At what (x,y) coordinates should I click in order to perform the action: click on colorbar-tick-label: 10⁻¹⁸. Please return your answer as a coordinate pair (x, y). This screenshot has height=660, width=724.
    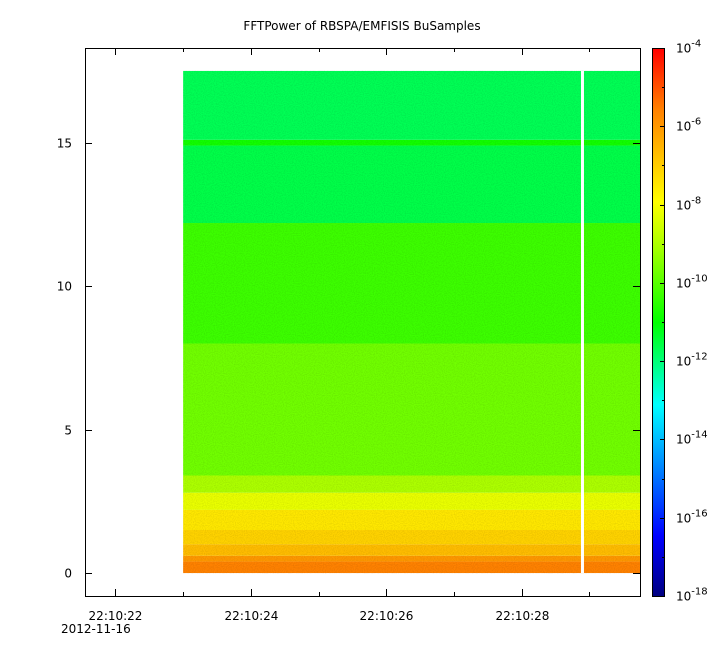
    Looking at the image, I should click on (692, 595).